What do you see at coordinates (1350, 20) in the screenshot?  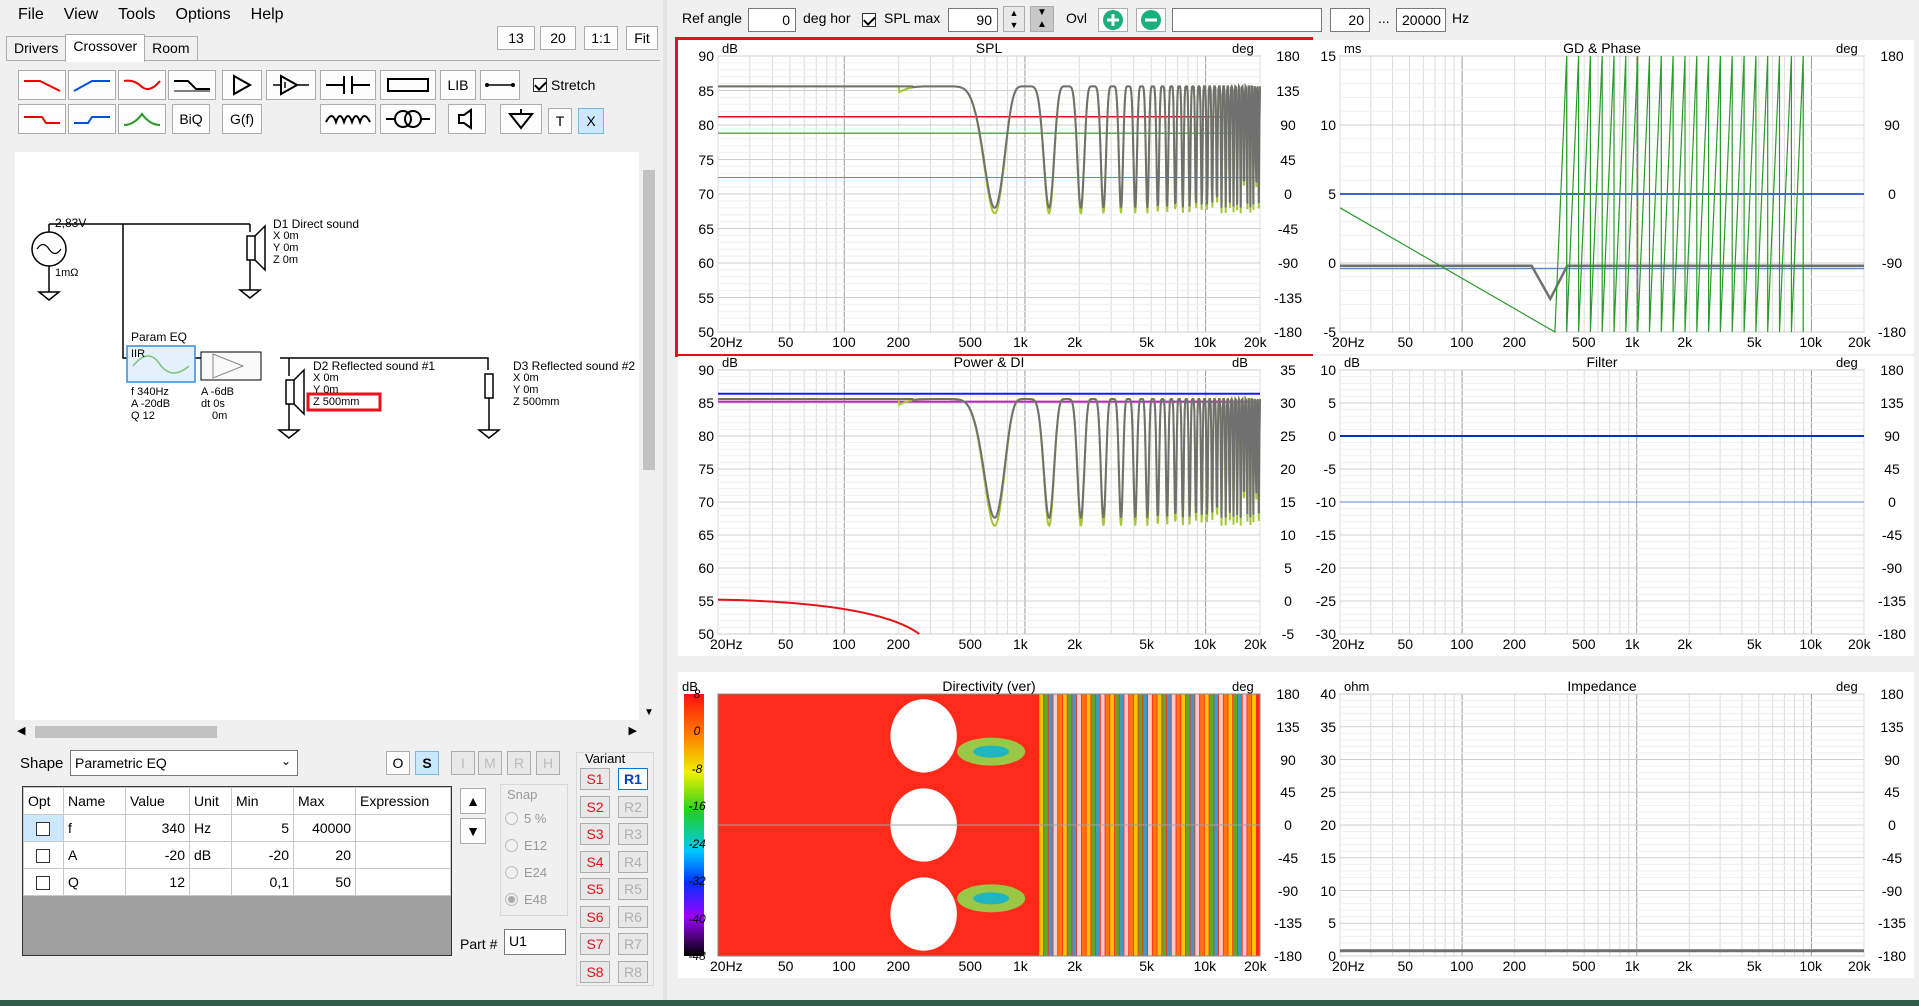 I see `freq-min-input: 20` at bounding box center [1350, 20].